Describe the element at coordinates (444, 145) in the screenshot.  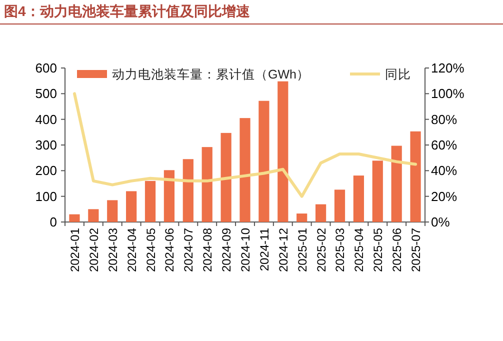
I see `y2-tick-label: 60%` at that location.